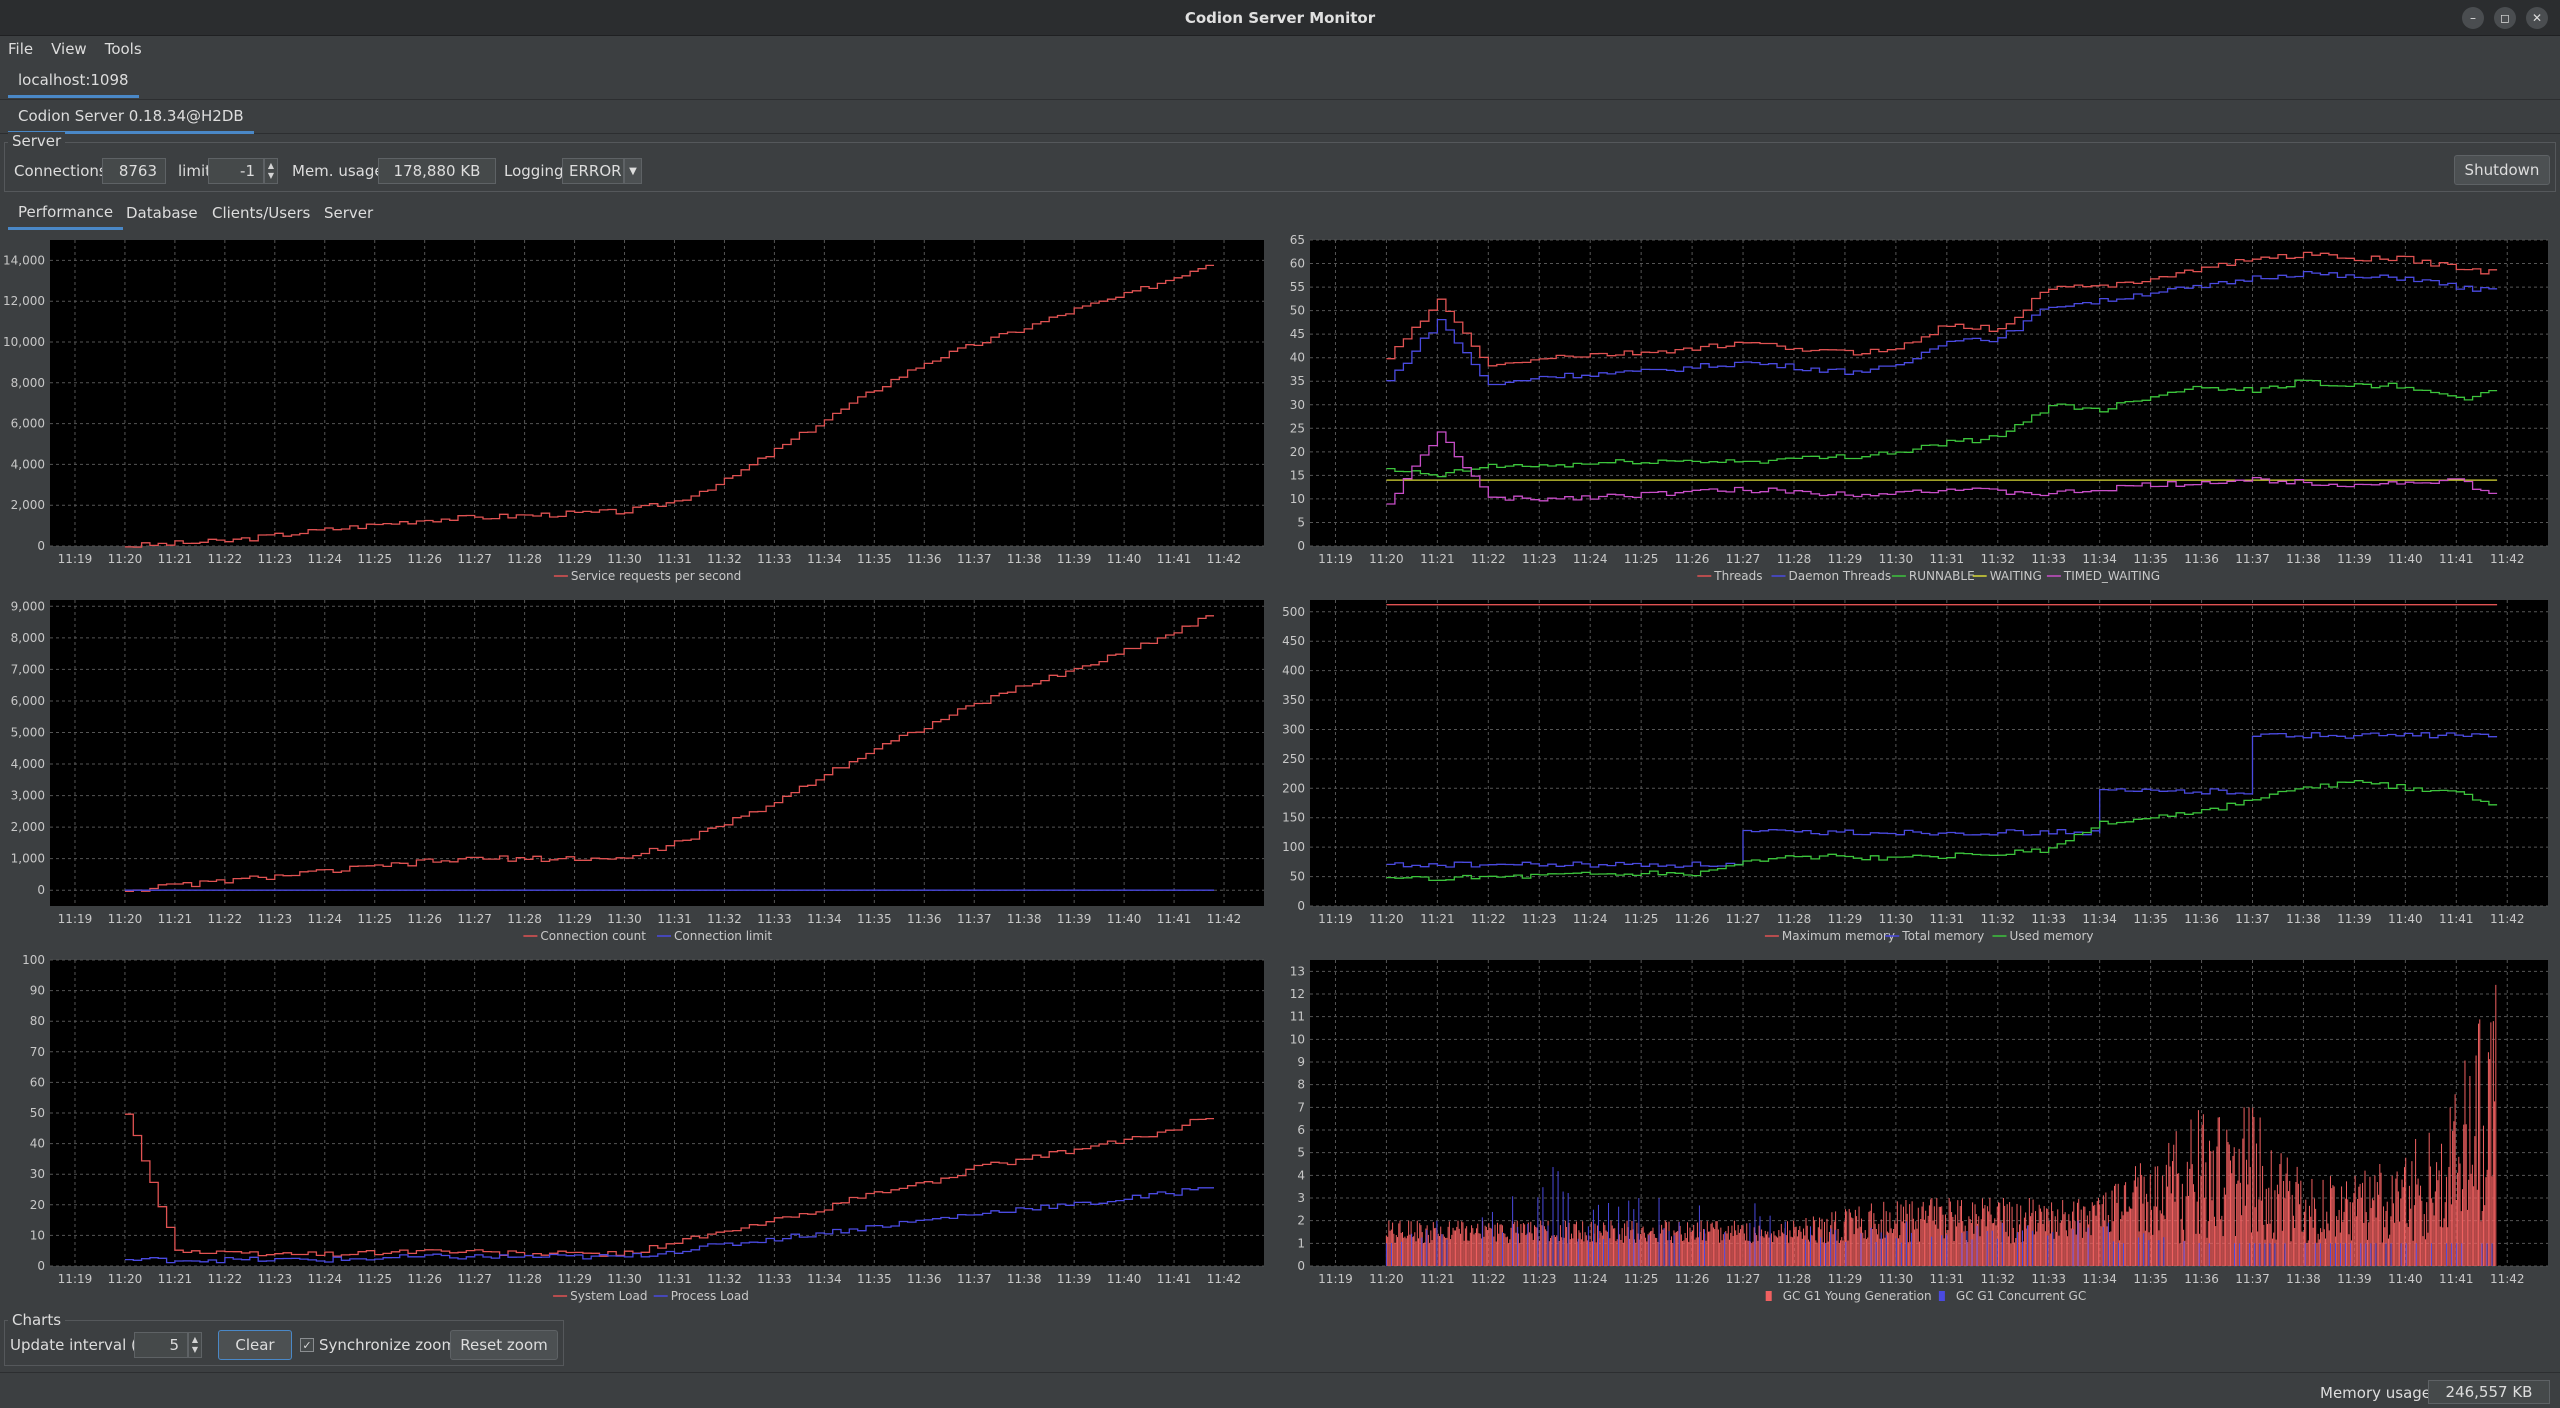 The image size is (2560, 1408). I want to click on limit-field: -1, so click(236, 171).